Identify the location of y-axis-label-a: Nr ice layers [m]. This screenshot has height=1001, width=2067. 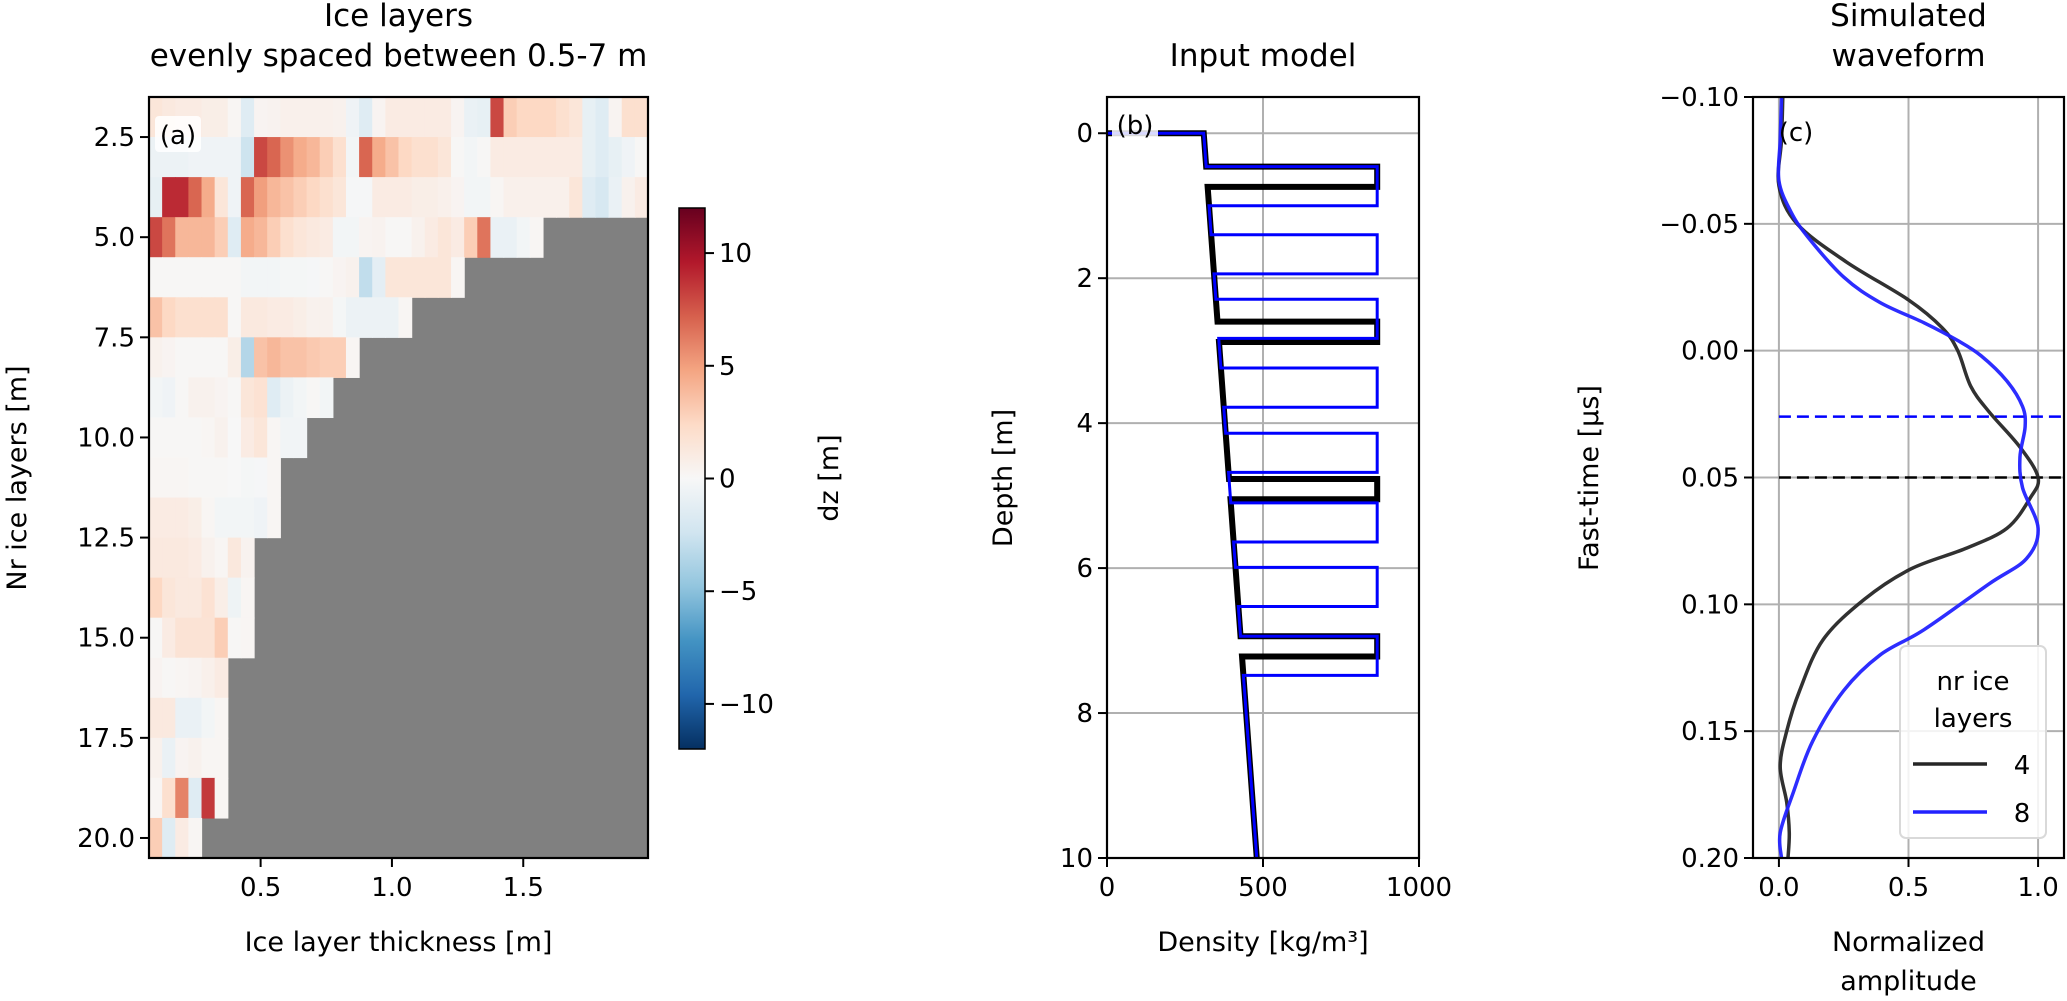
(17, 477).